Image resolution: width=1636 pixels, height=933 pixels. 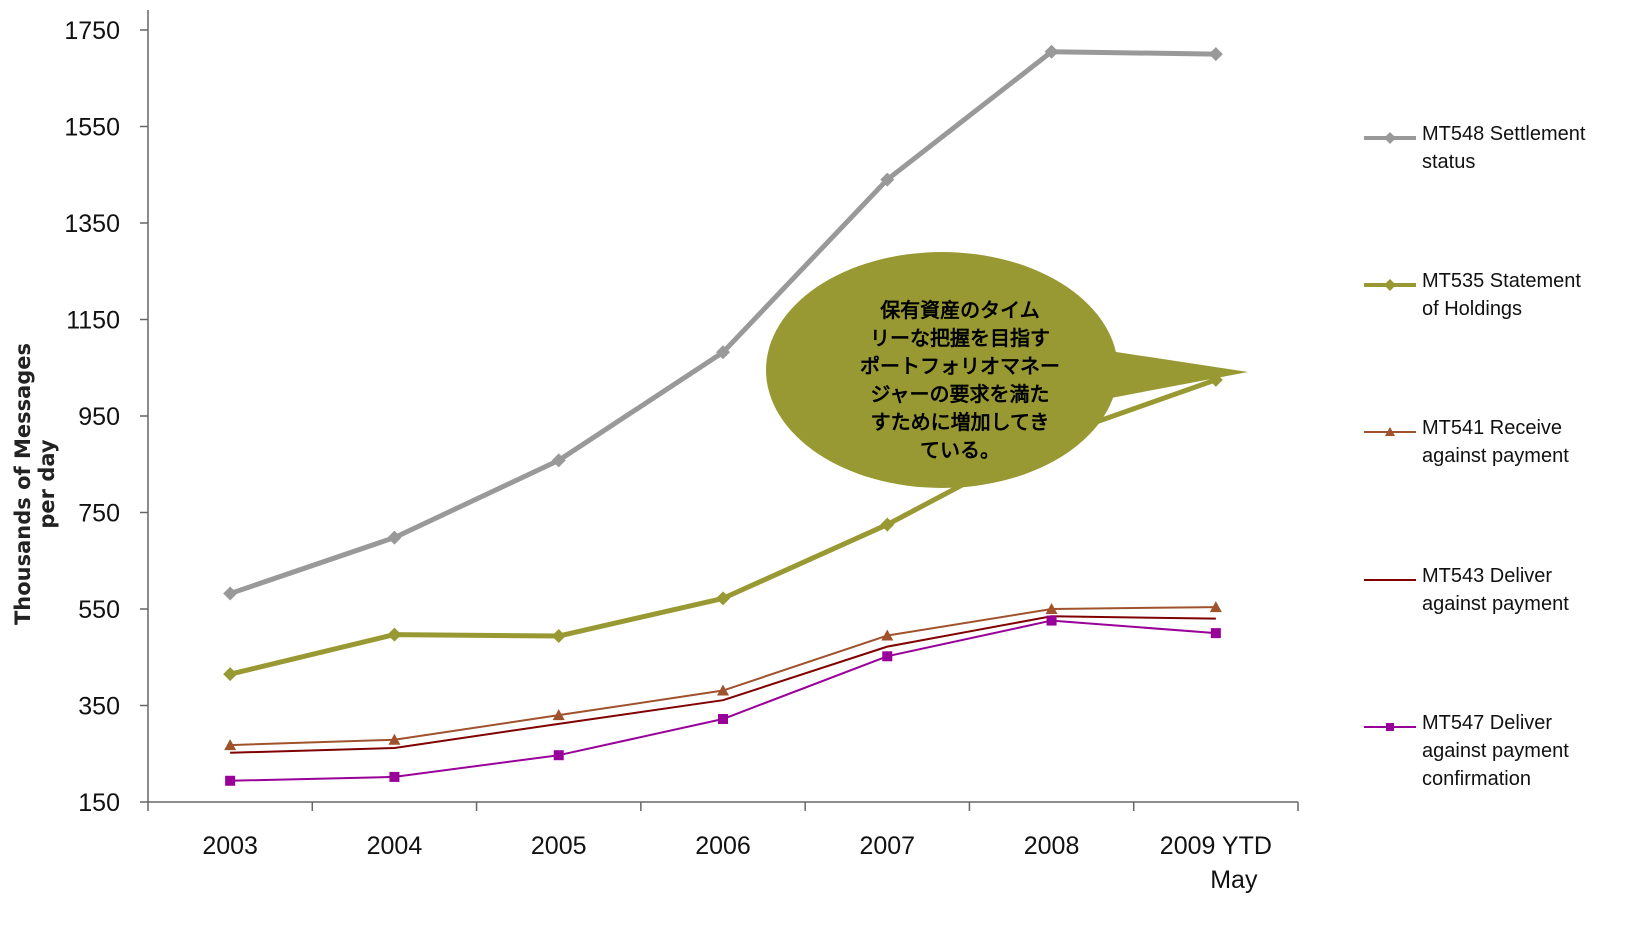 I want to click on legend-label: MT548 Settlement status, so click(x=1504, y=148).